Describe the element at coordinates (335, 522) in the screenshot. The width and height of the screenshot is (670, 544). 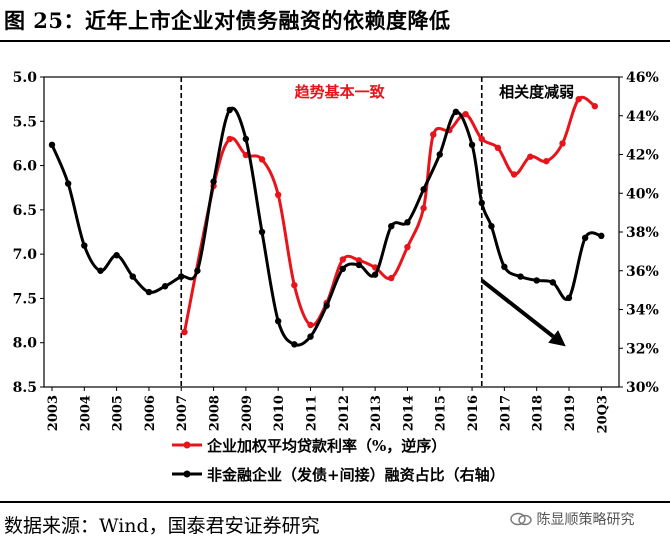
I see `source-bar: 数据来源：Wind，国泰君安证券研究 陈显顺策略研究` at that location.